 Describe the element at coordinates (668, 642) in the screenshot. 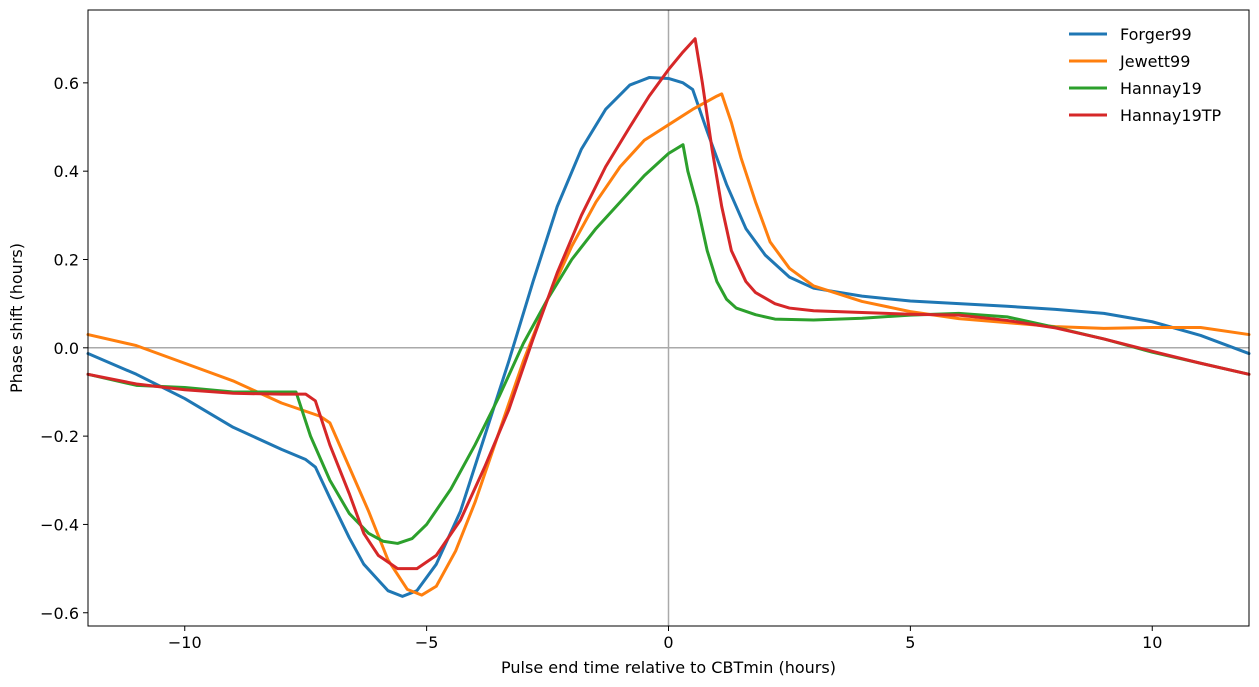

I see `x-tick-label: 0` at that location.